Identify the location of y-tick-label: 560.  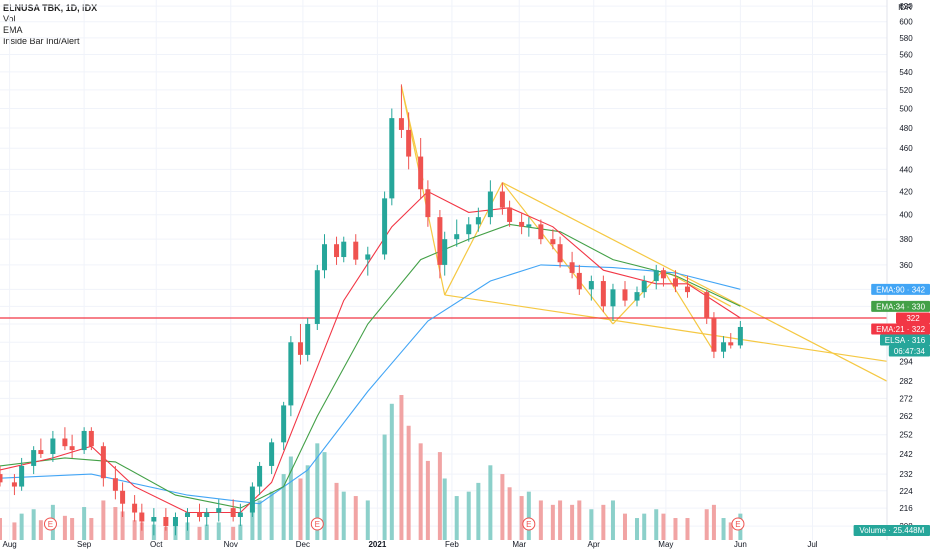
(906, 55).